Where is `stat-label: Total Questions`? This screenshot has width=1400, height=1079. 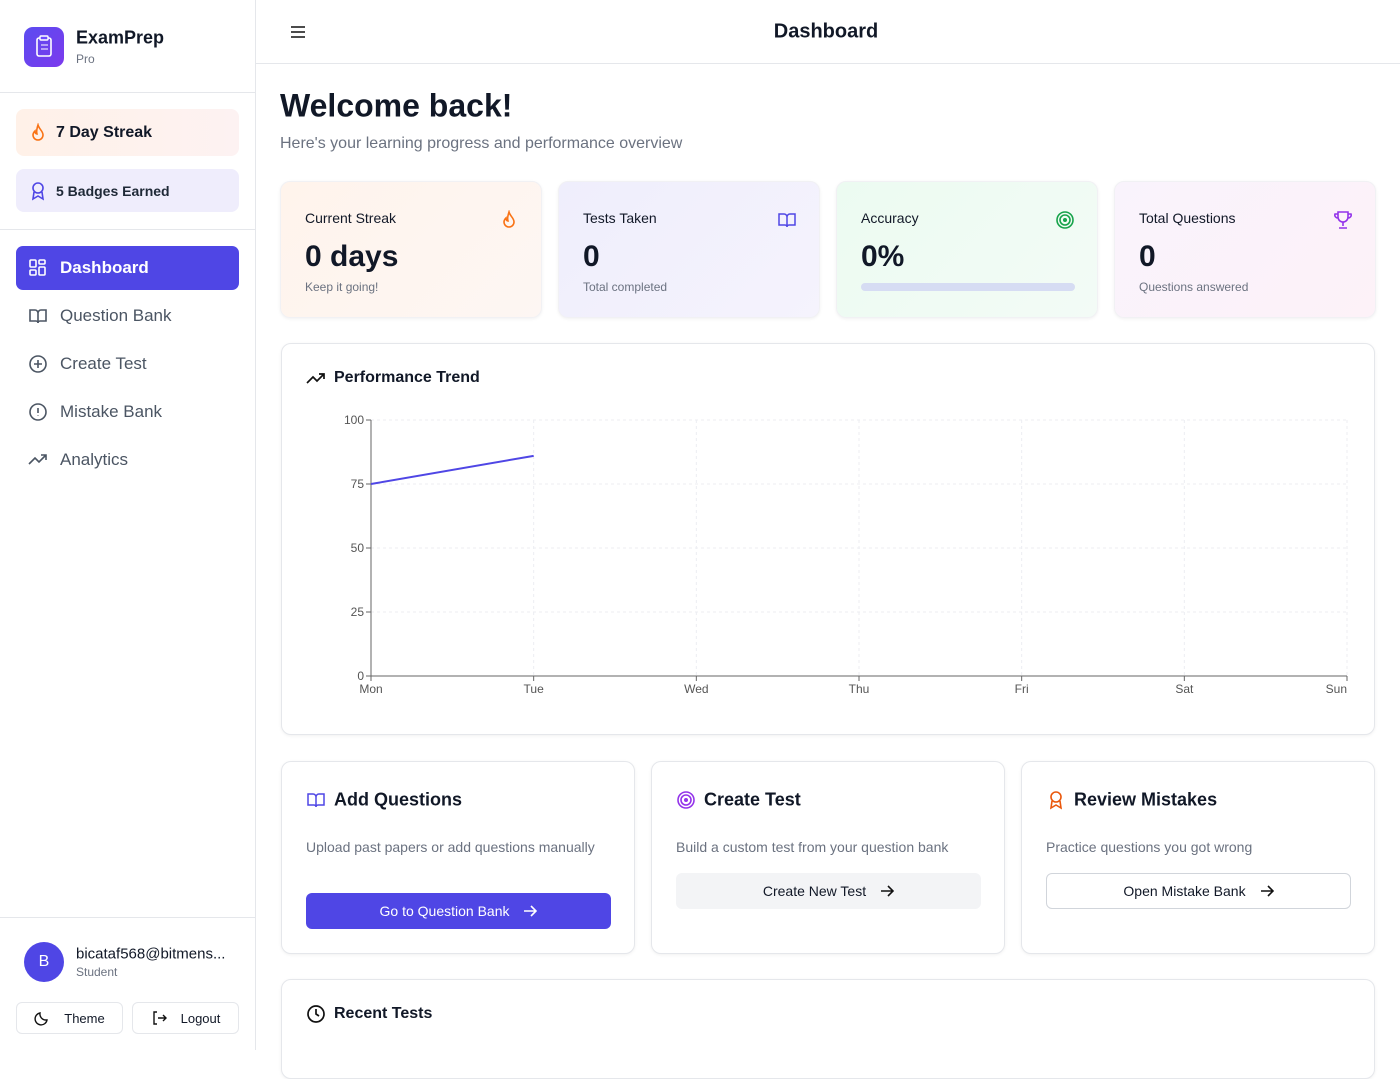 stat-label: Total Questions is located at coordinates (1187, 218).